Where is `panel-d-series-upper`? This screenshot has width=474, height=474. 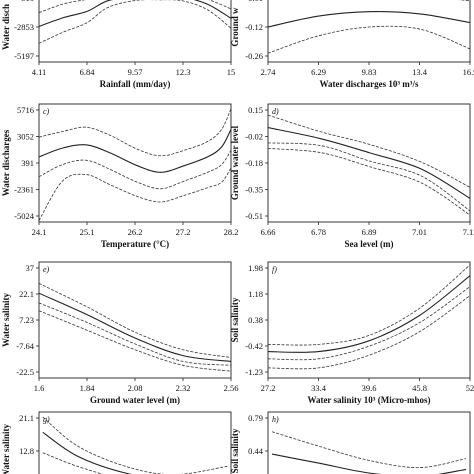 panel-d-series-upper is located at coordinates (369, 151).